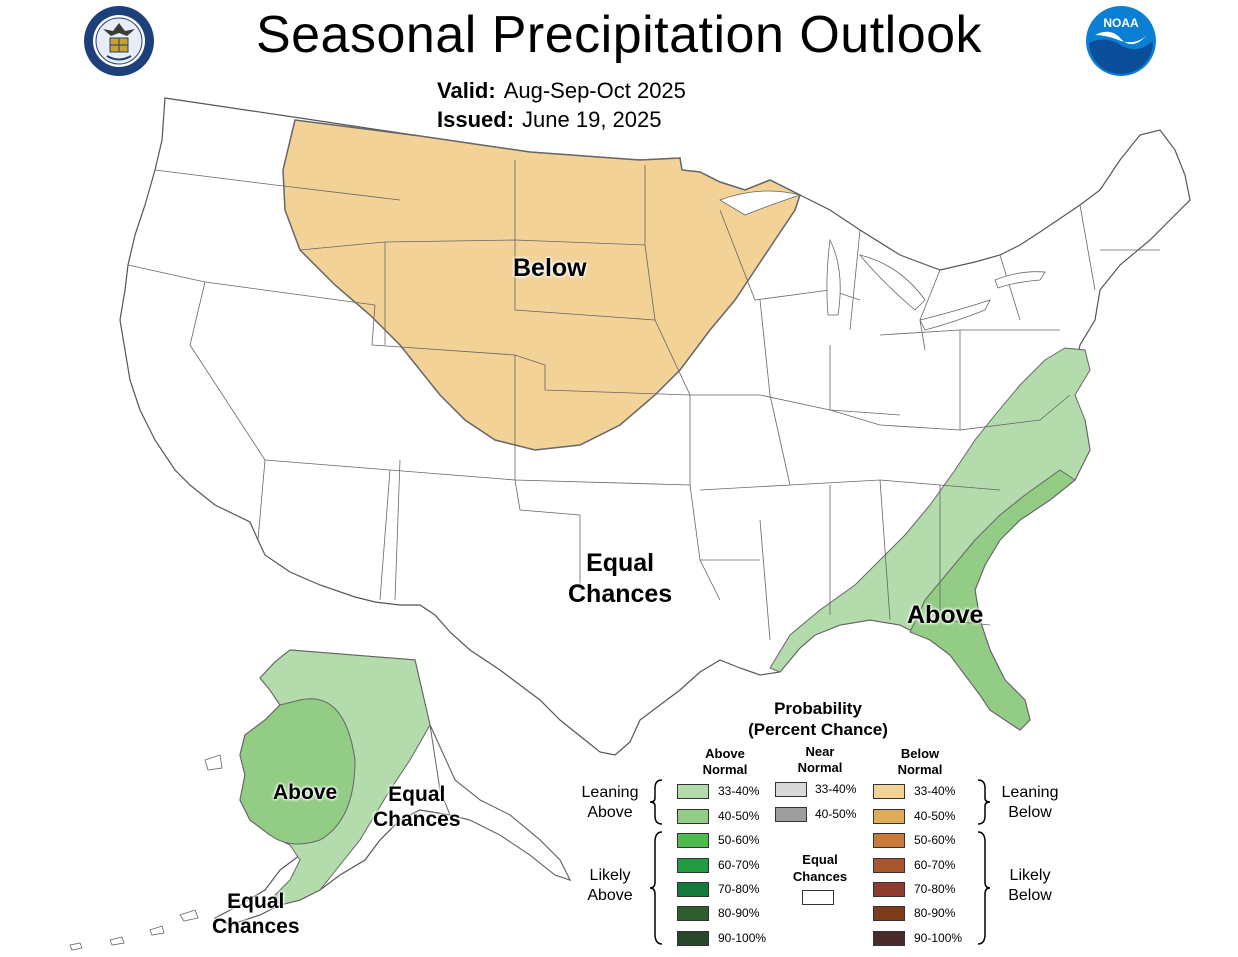 The width and height of the screenshot is (1238, 957). I want to click on below-header-line1: Below, so click(920, 753).